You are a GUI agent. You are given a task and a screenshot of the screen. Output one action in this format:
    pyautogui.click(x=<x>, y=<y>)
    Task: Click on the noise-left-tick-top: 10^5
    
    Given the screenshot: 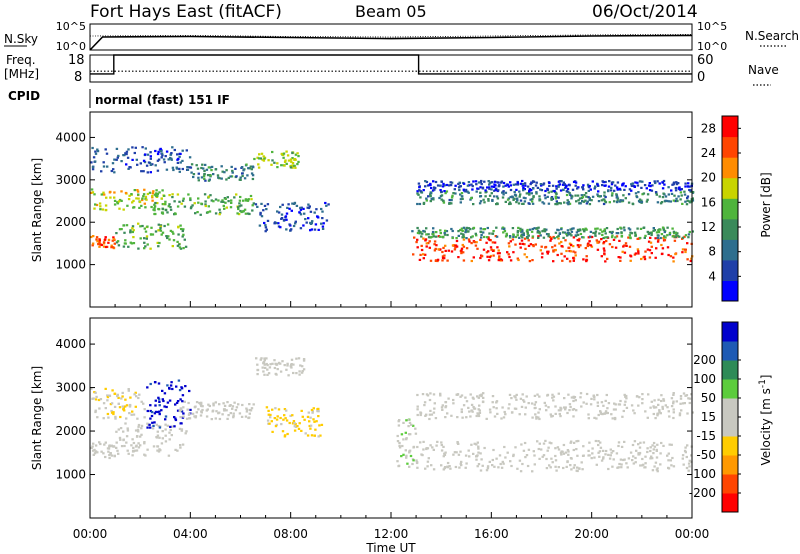 What is the action you would take?
    pyautogui.click(x=71, y=26)
    